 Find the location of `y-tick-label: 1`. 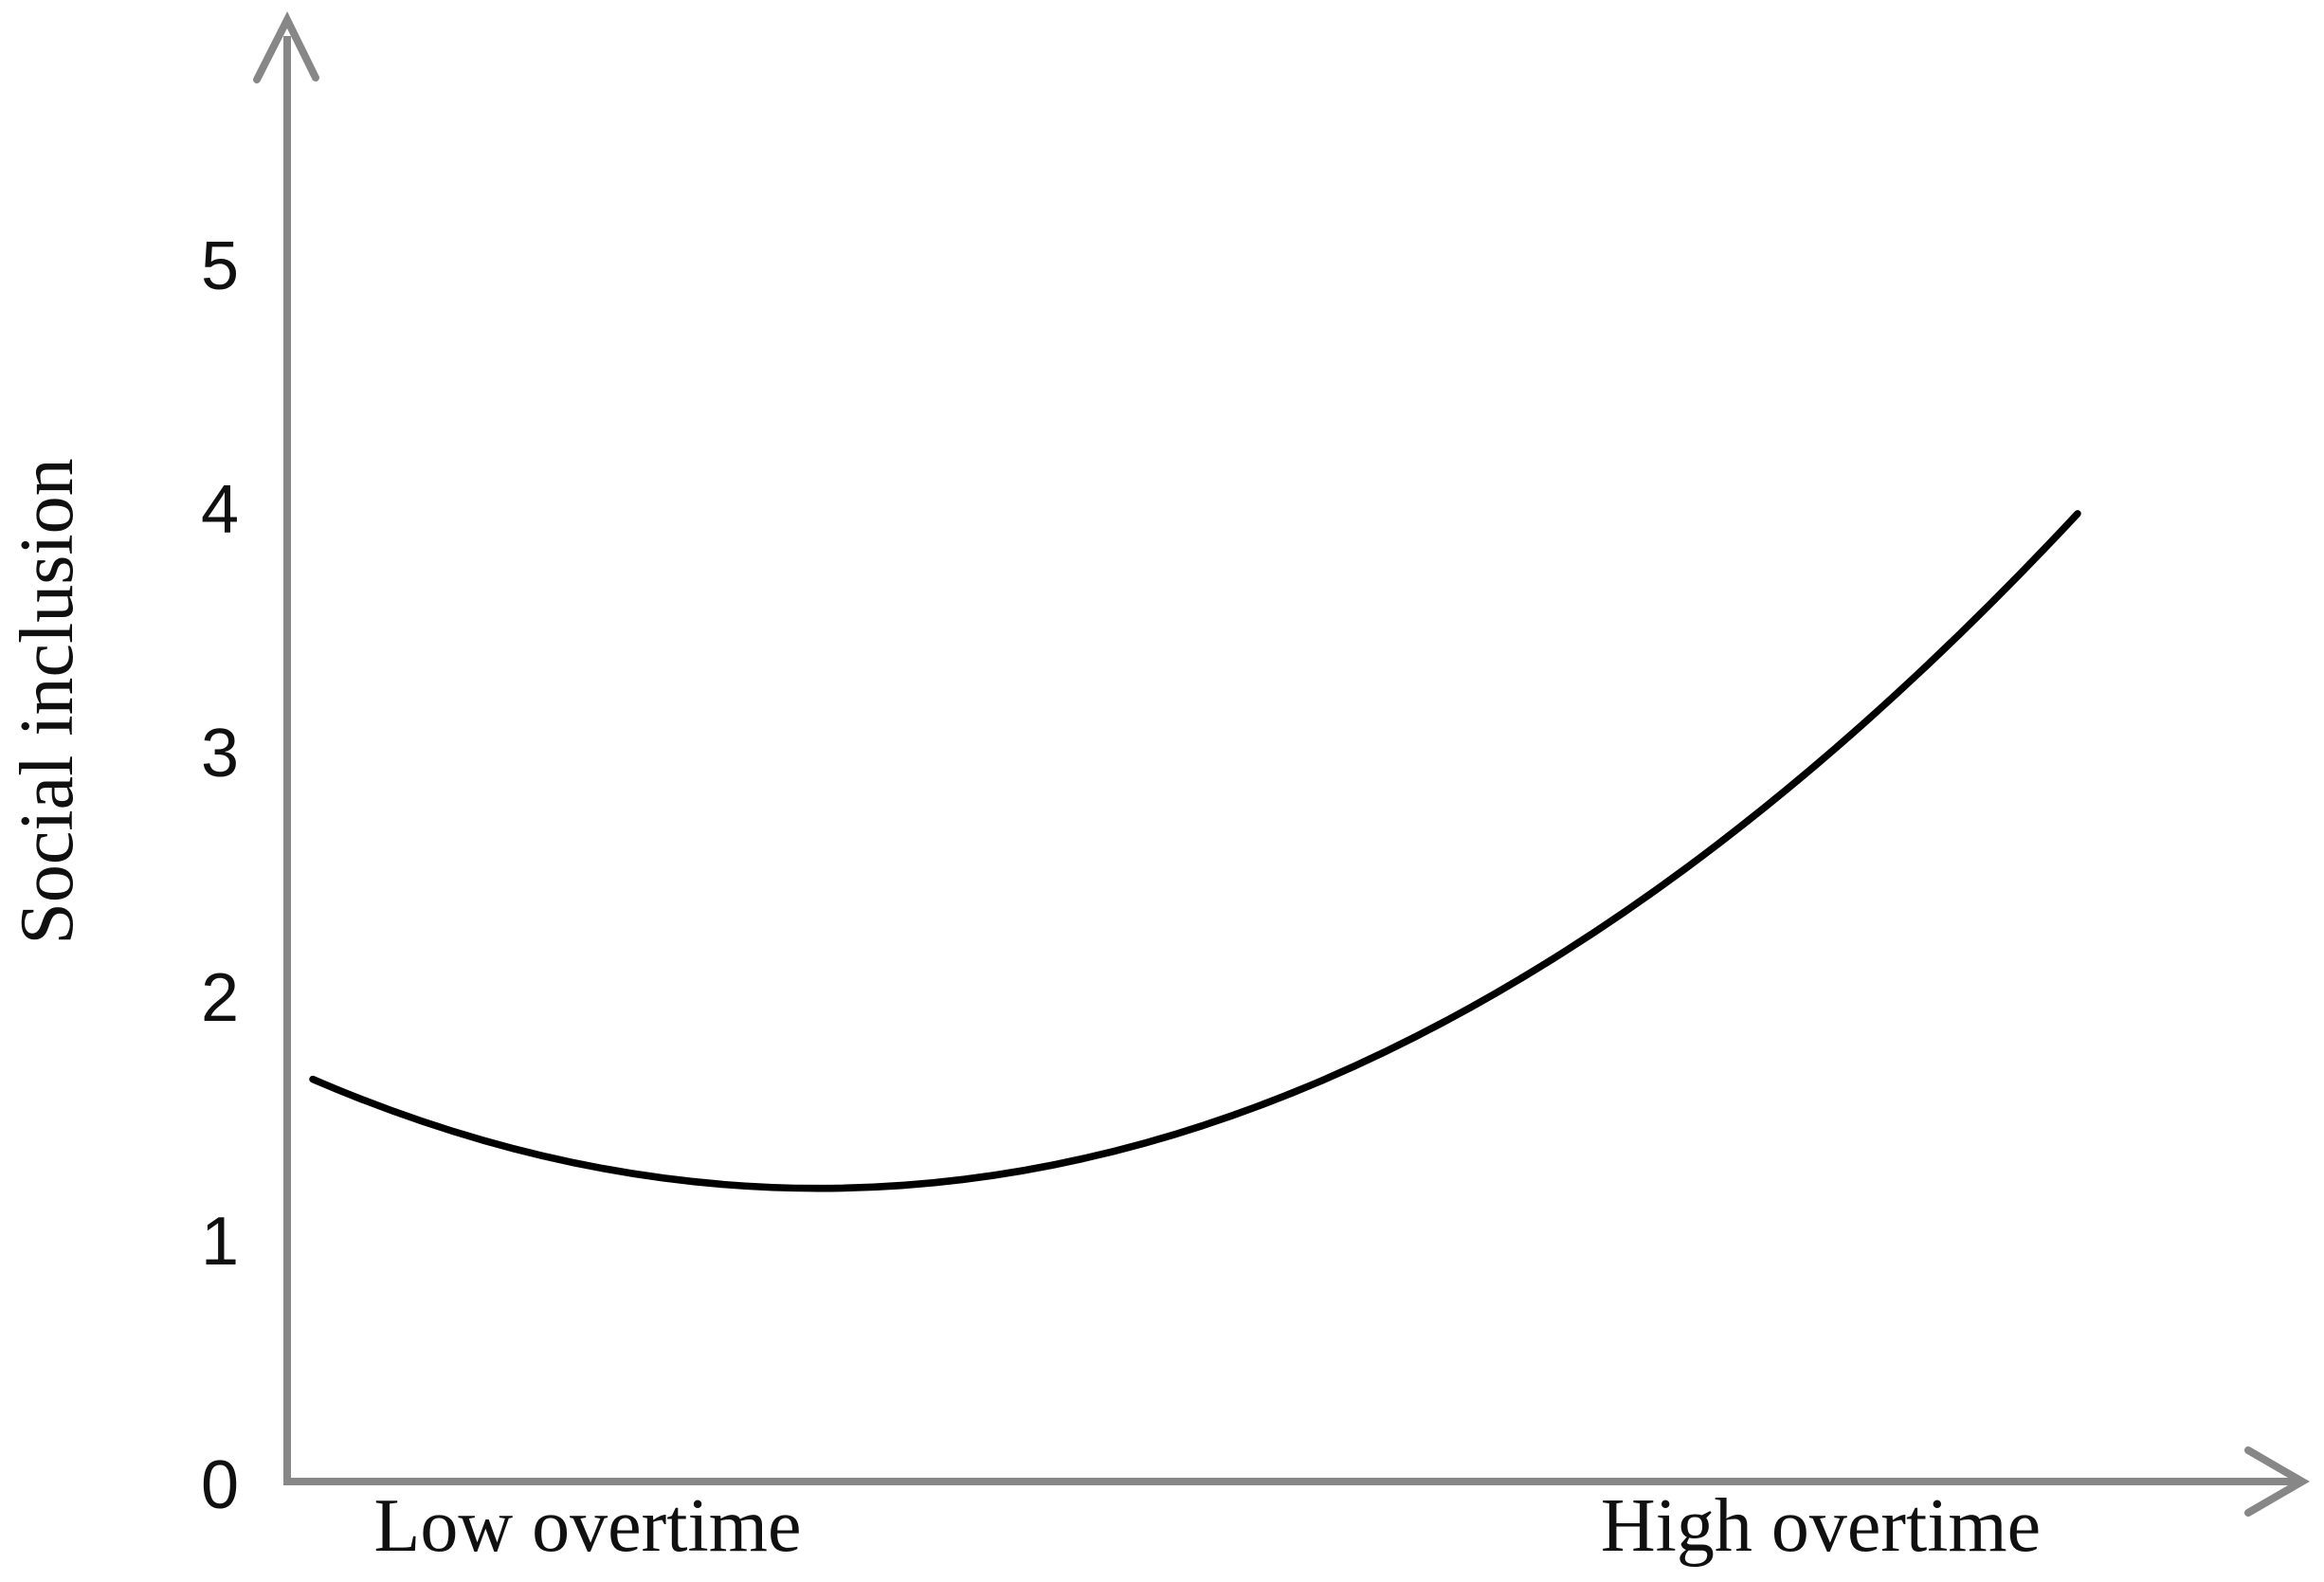

y-tick-label: 1 is located at coordinates (220, 1242).